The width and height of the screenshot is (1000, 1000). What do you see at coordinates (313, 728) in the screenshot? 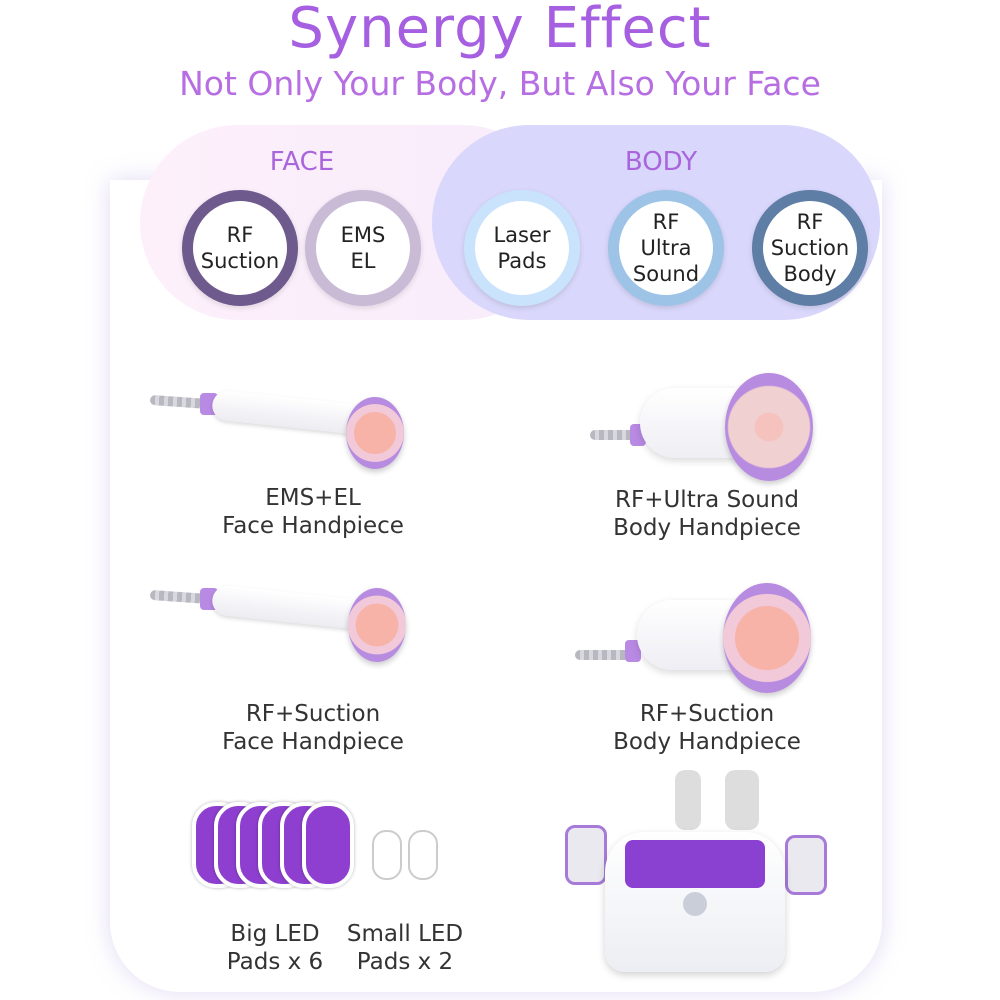
I see `product-label: RF+Suction Face Handpiece` at bounding box center [313, 728].